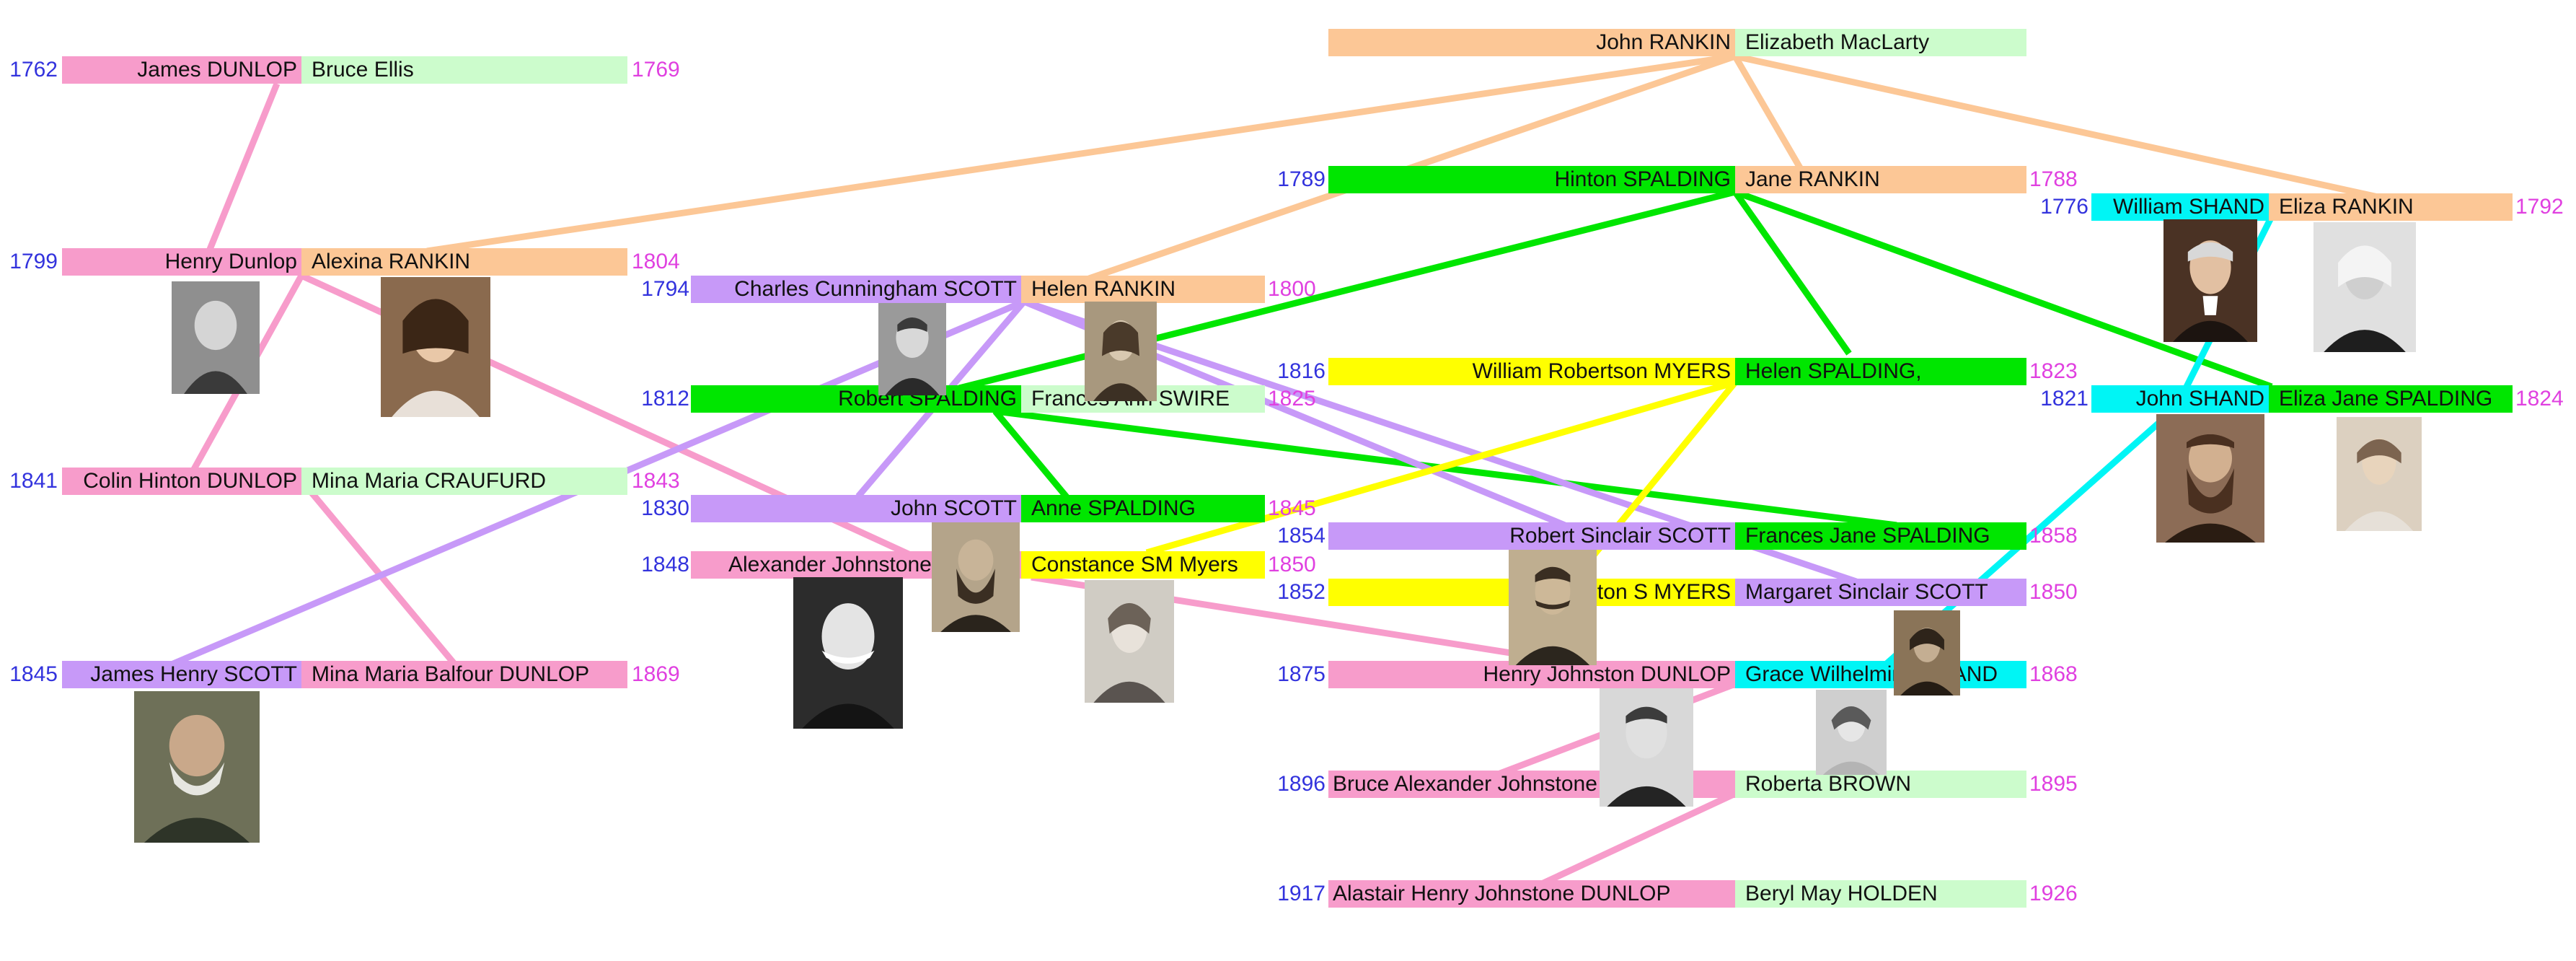 Image resolution: width=2576 pixels, height=961 pixels. What do you see at coordinates (1143, 289) in the screenshot?
I see `person-helen-rankin: Helen RANKIN` at bounding box center [1143, 289].